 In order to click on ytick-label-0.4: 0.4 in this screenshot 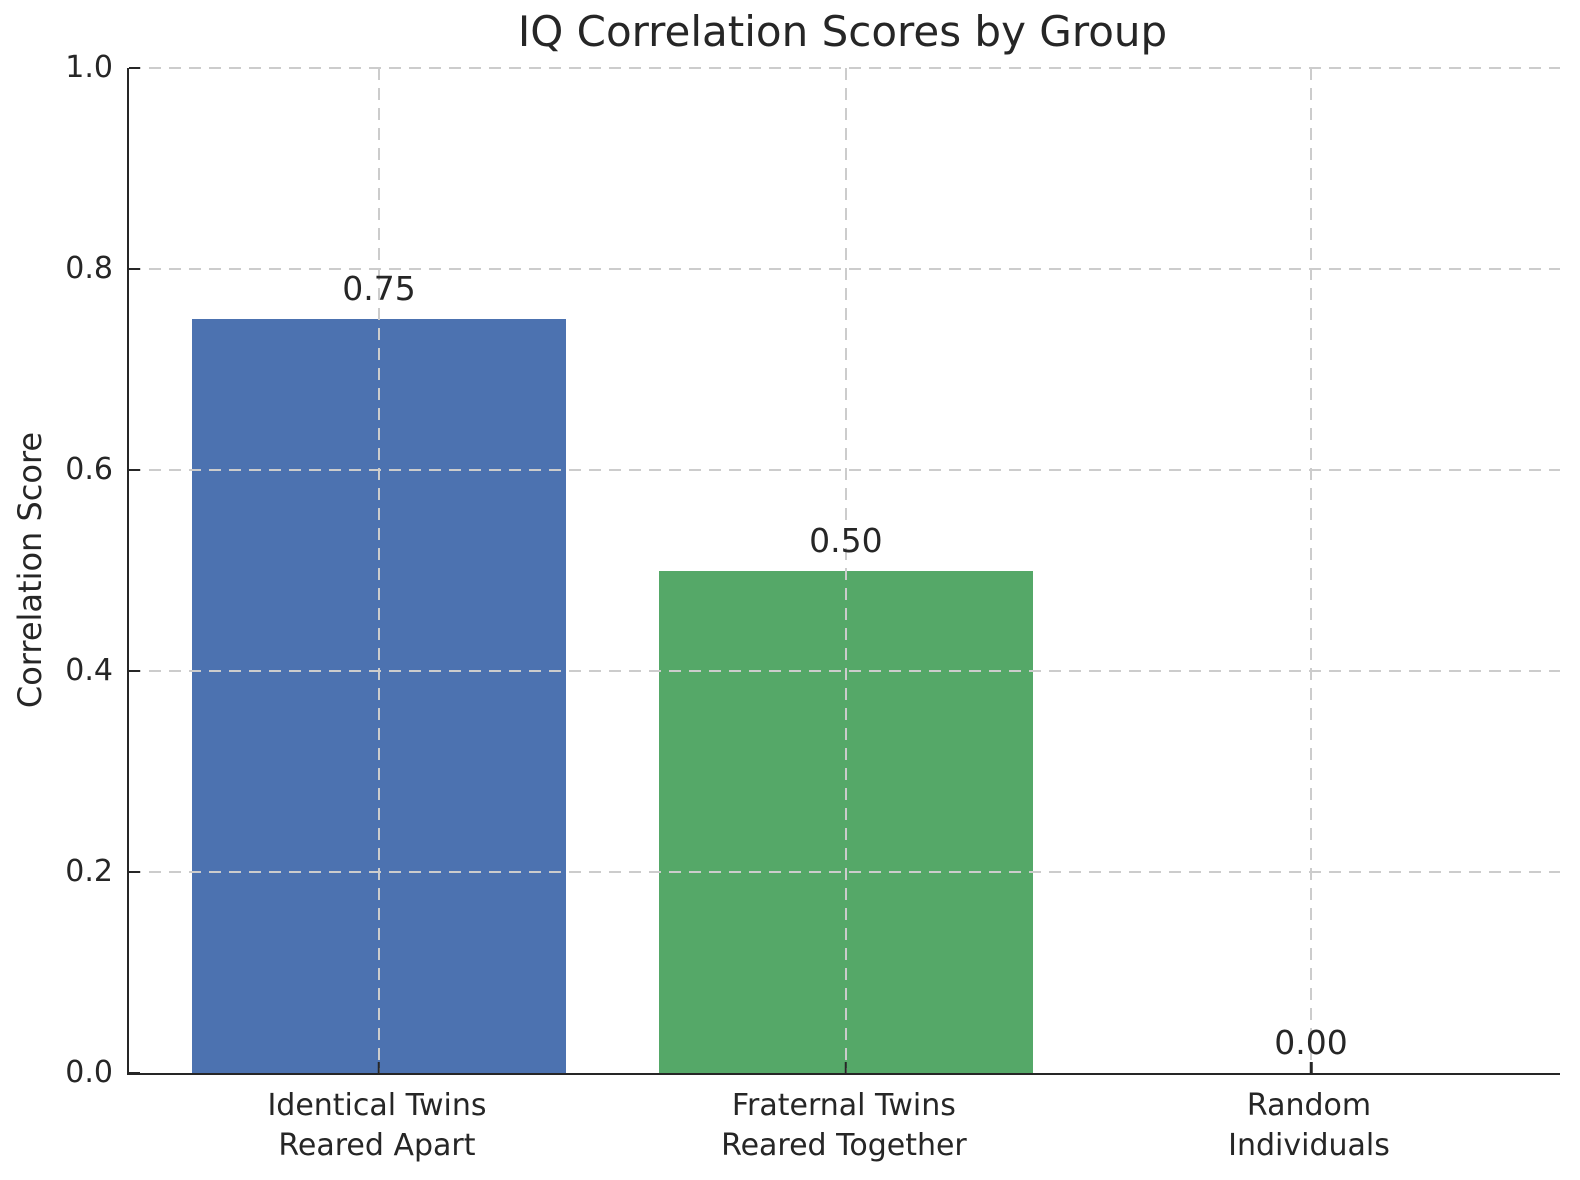, I will do `click(89, 670)`.